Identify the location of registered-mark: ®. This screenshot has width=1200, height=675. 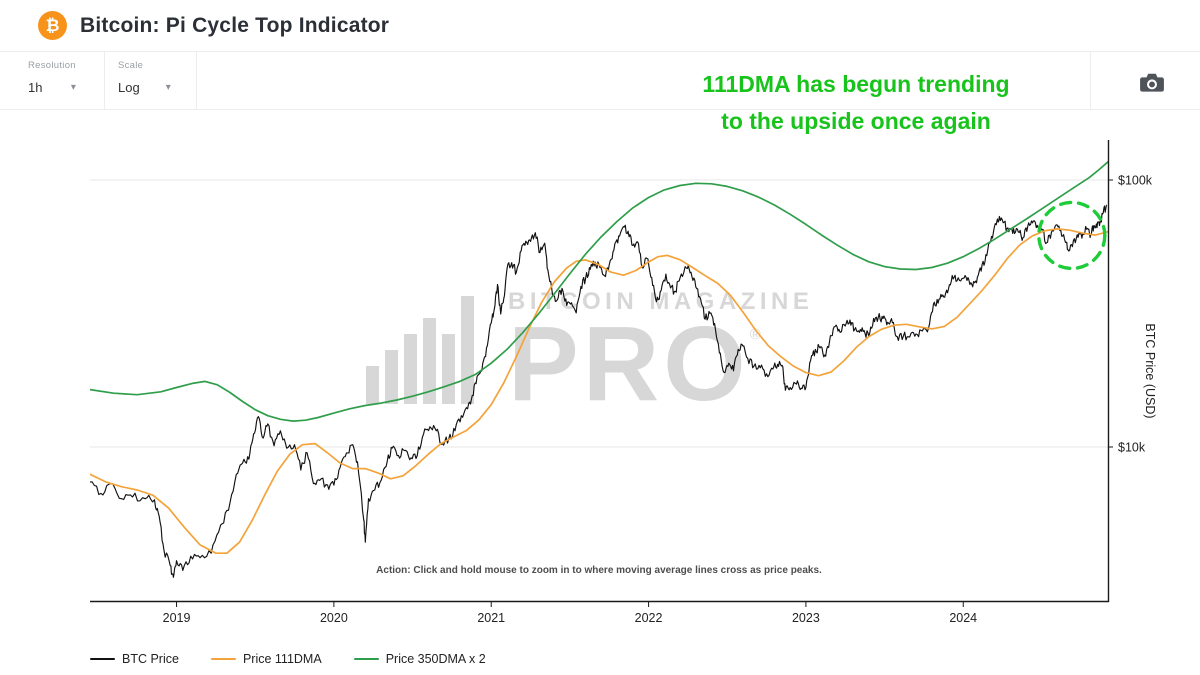
(755, 334).